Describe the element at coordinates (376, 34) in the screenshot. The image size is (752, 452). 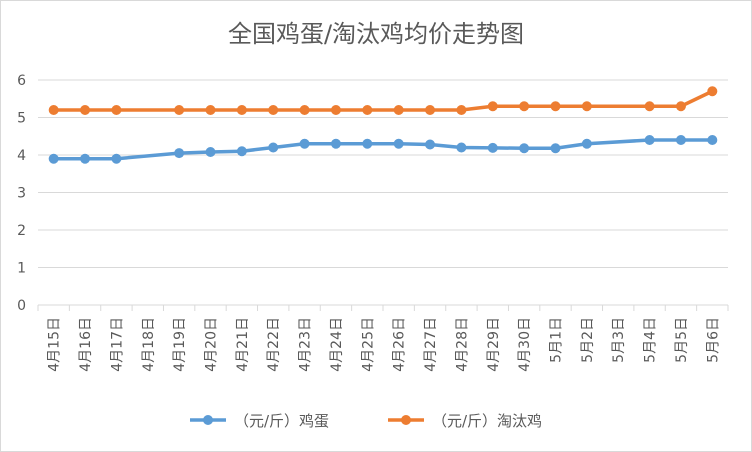
I see `chart-title: 全国鸡蛋/淘汰鸡均价走势图` at that location.